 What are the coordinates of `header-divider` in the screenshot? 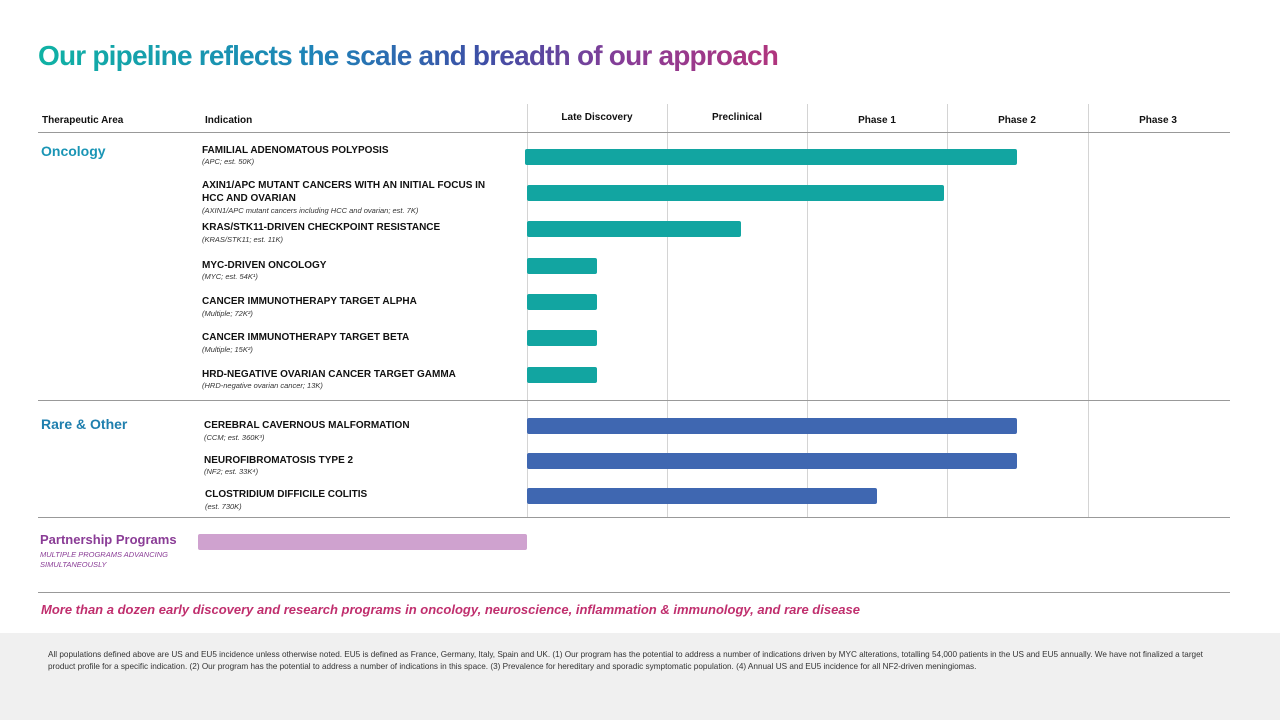 It's located at (634, 132).